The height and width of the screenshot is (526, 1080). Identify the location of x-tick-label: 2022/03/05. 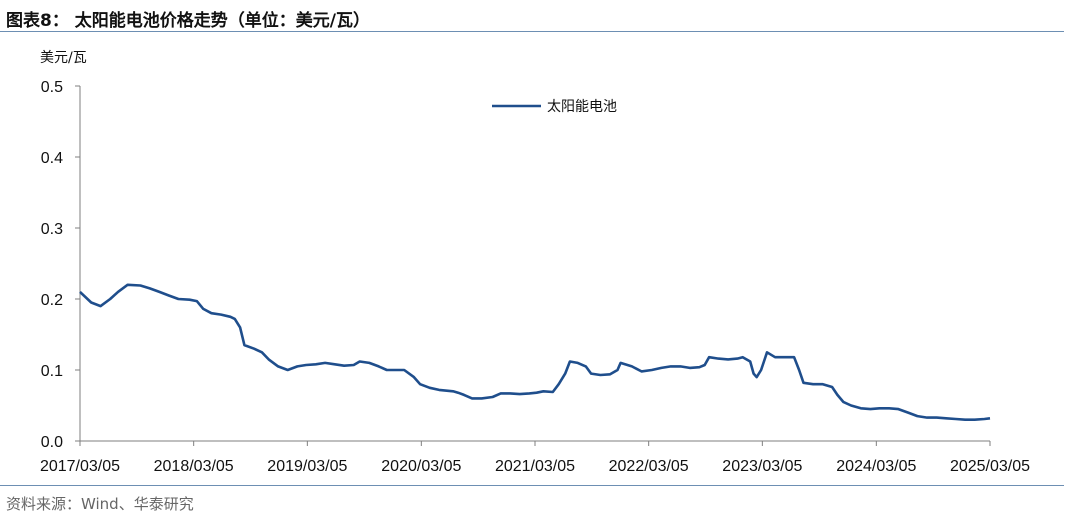
(649, 466).